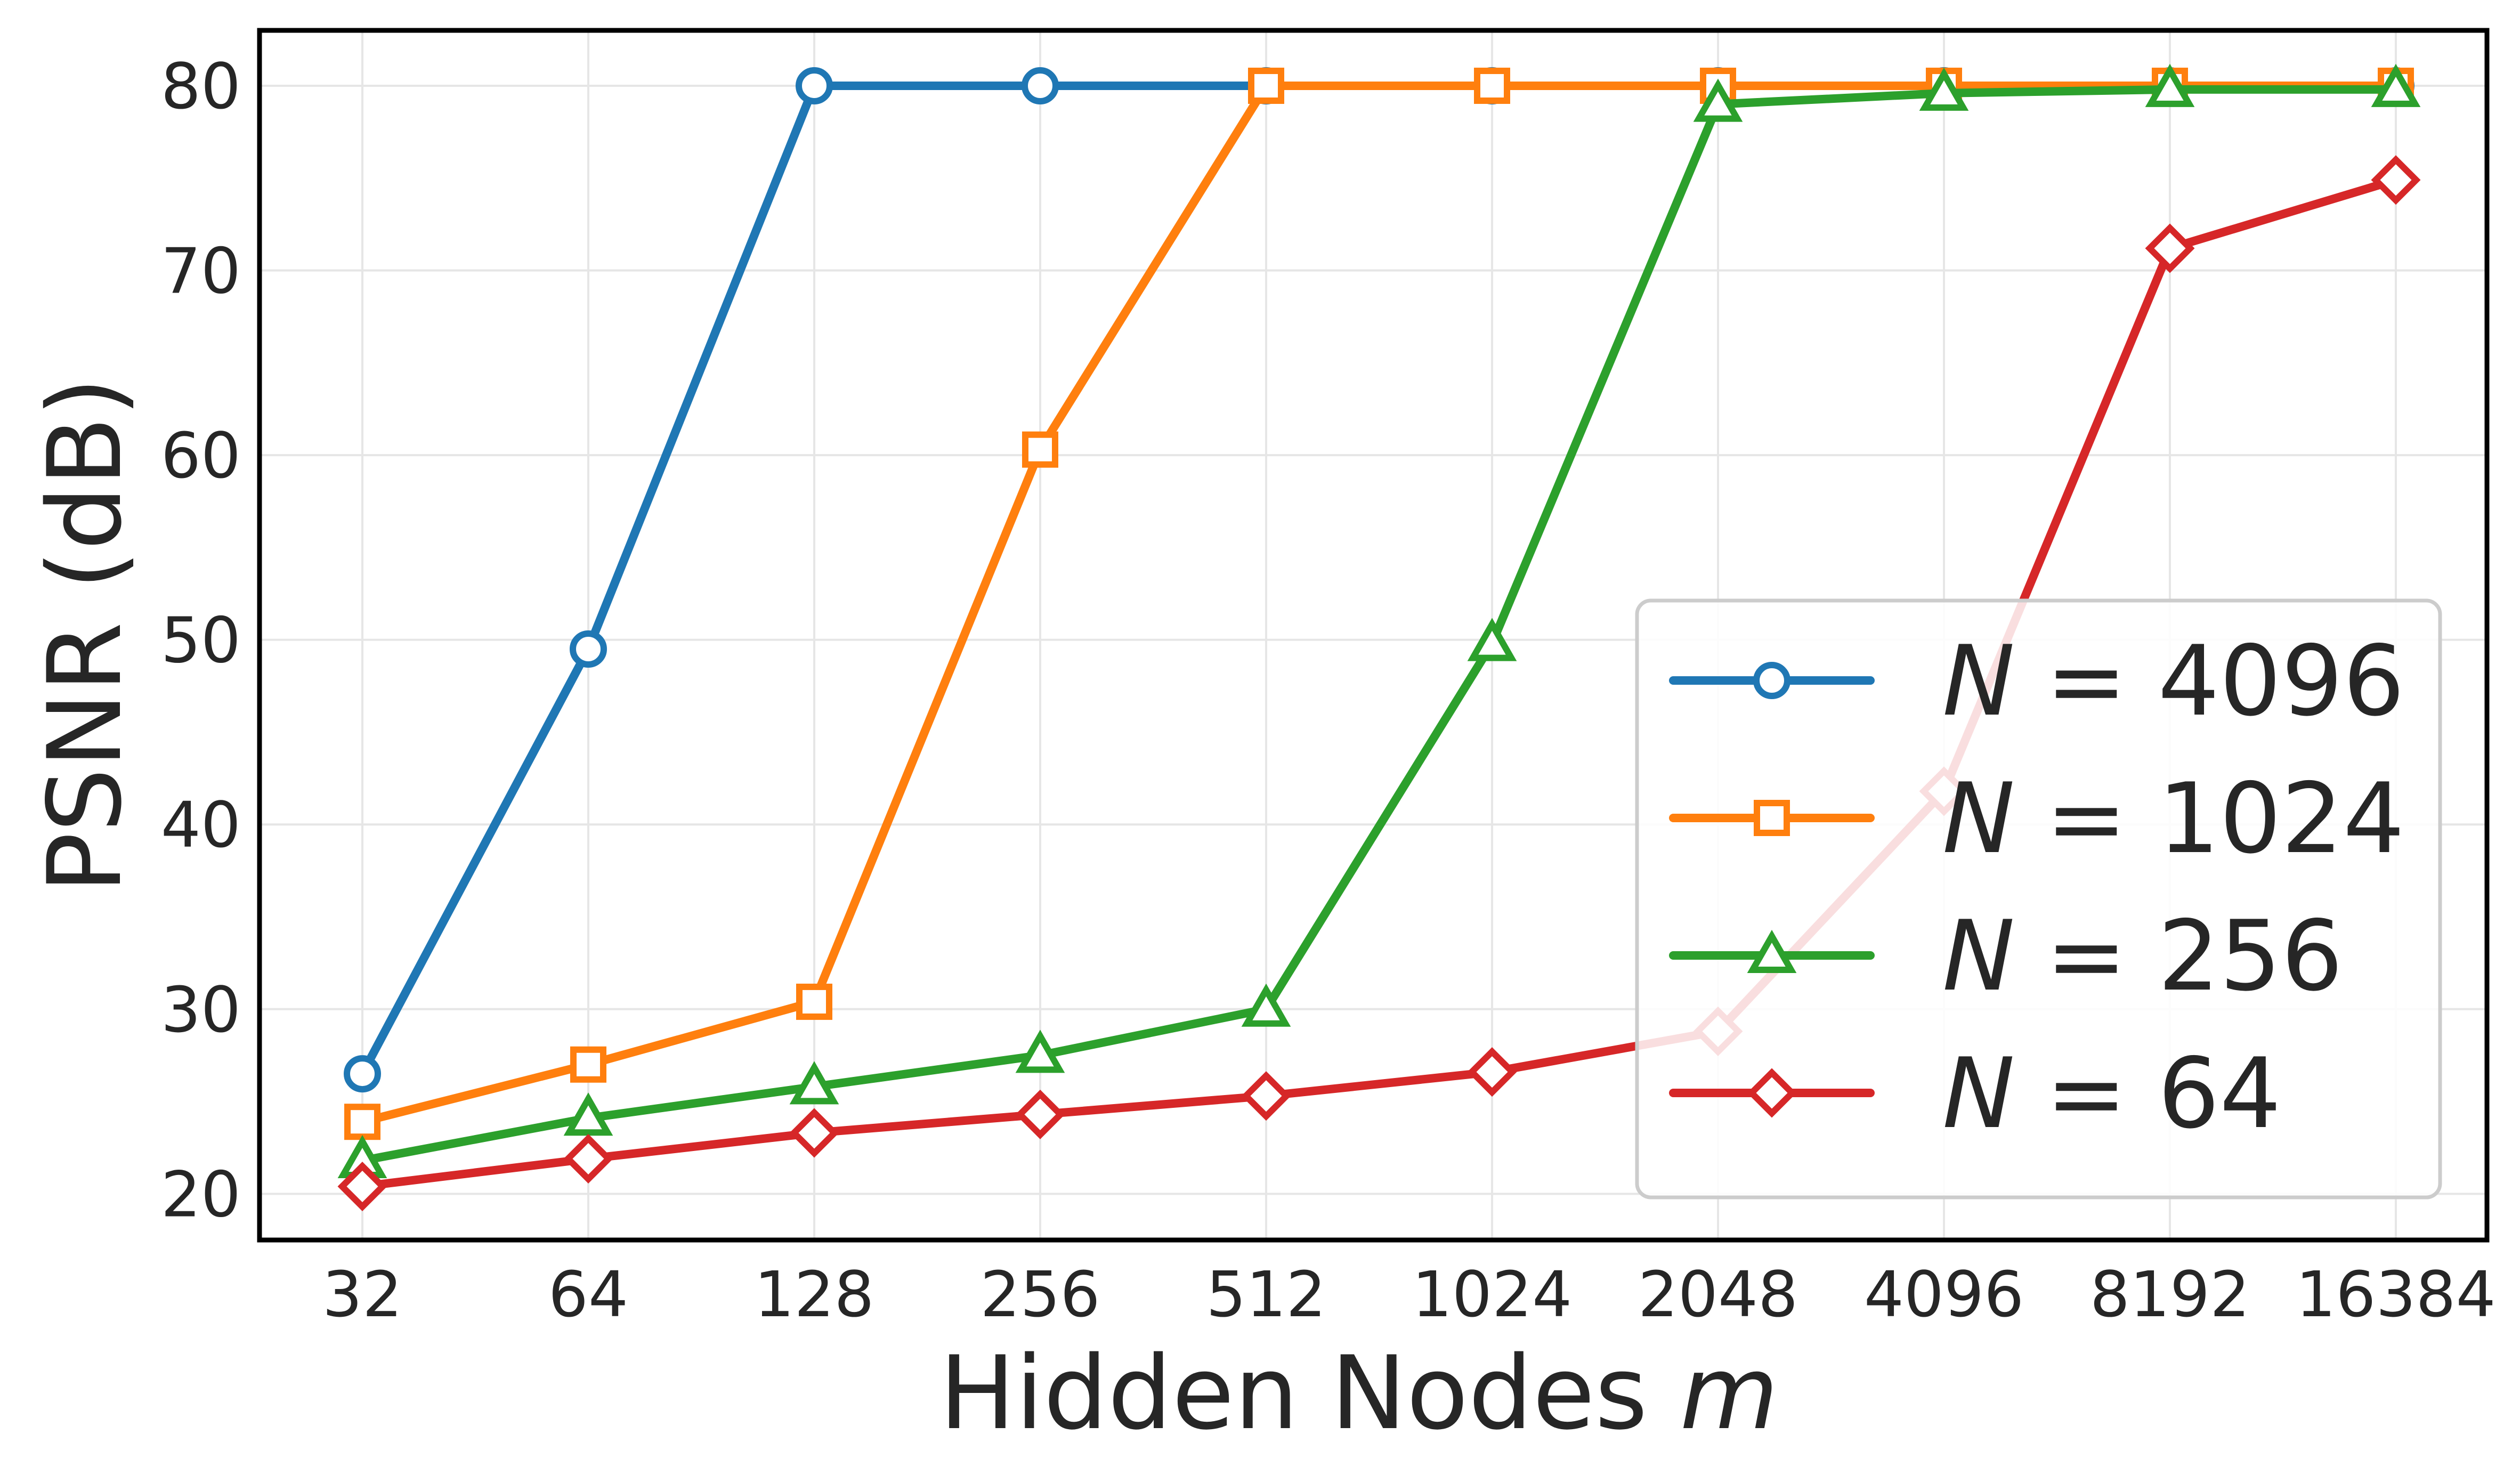  I want to click on legend-value: = 256, so click(2179, 955).